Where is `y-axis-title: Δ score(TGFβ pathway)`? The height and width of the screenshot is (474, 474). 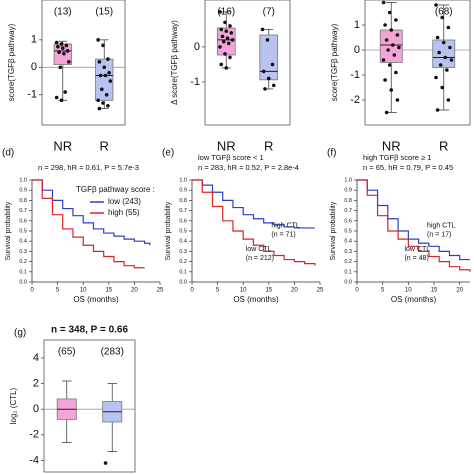
y-axis-title: Δ score(TGFβ pathway) is located at coordinates (174, 62).